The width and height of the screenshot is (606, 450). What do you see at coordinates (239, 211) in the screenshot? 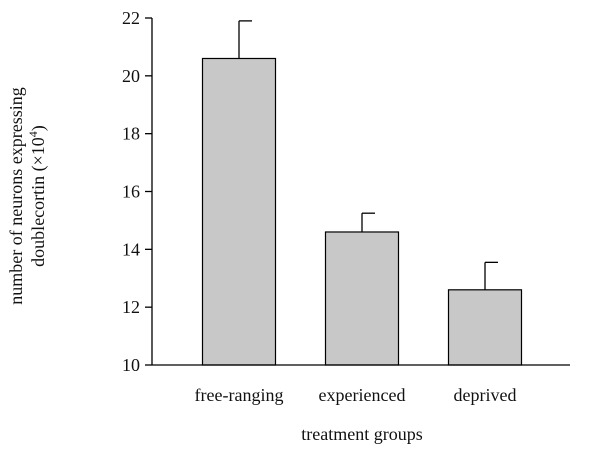
I see `bar-free-ranging` at bounding box center [239, 211].